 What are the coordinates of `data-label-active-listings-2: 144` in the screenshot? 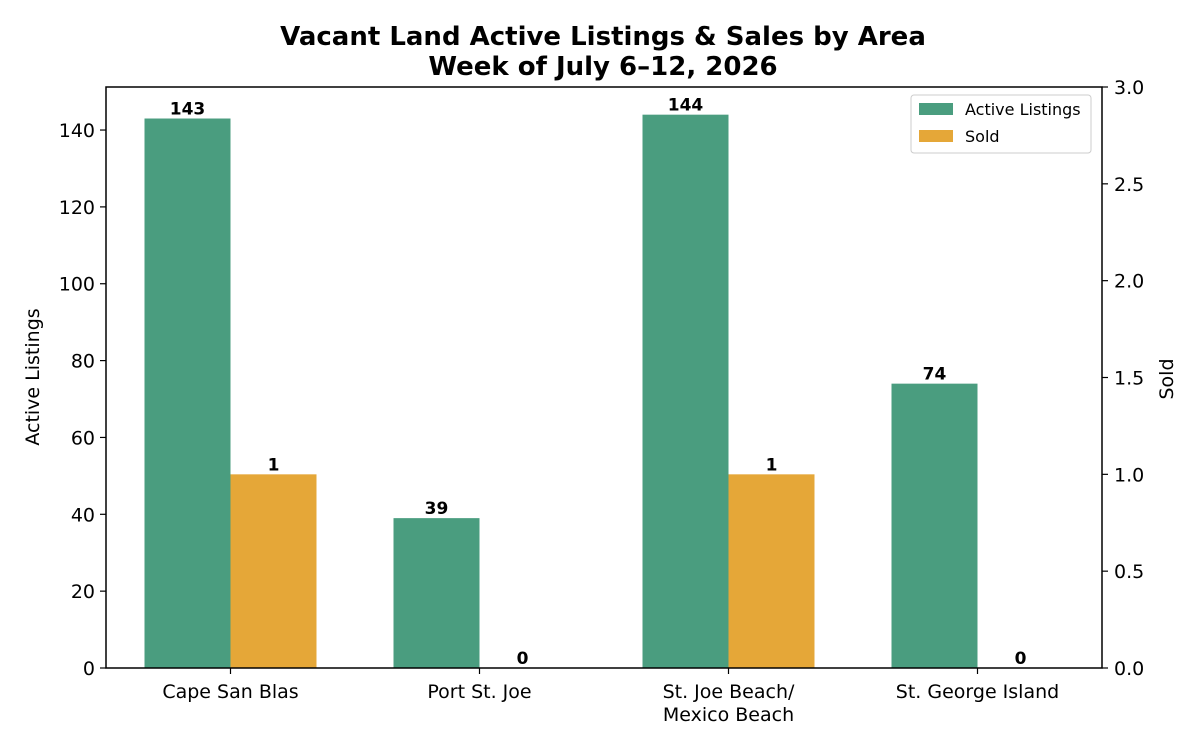 It's located at (686, 106).